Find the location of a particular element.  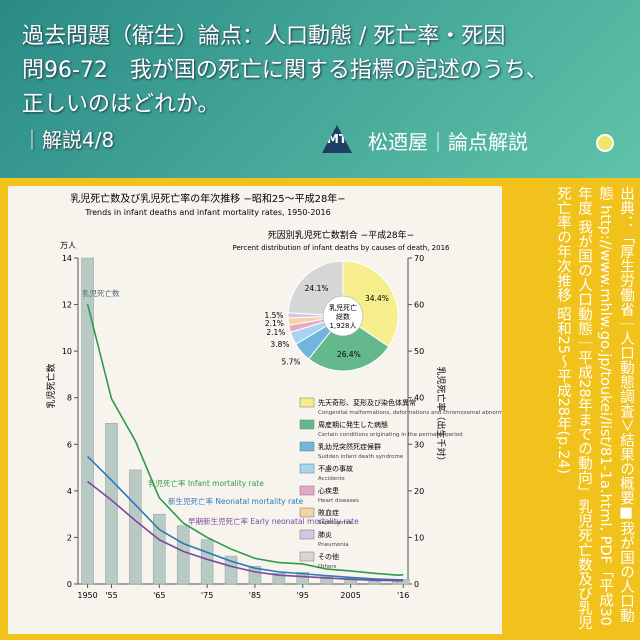

y2-tick-label: 60 is located at coordinates (419, 305).